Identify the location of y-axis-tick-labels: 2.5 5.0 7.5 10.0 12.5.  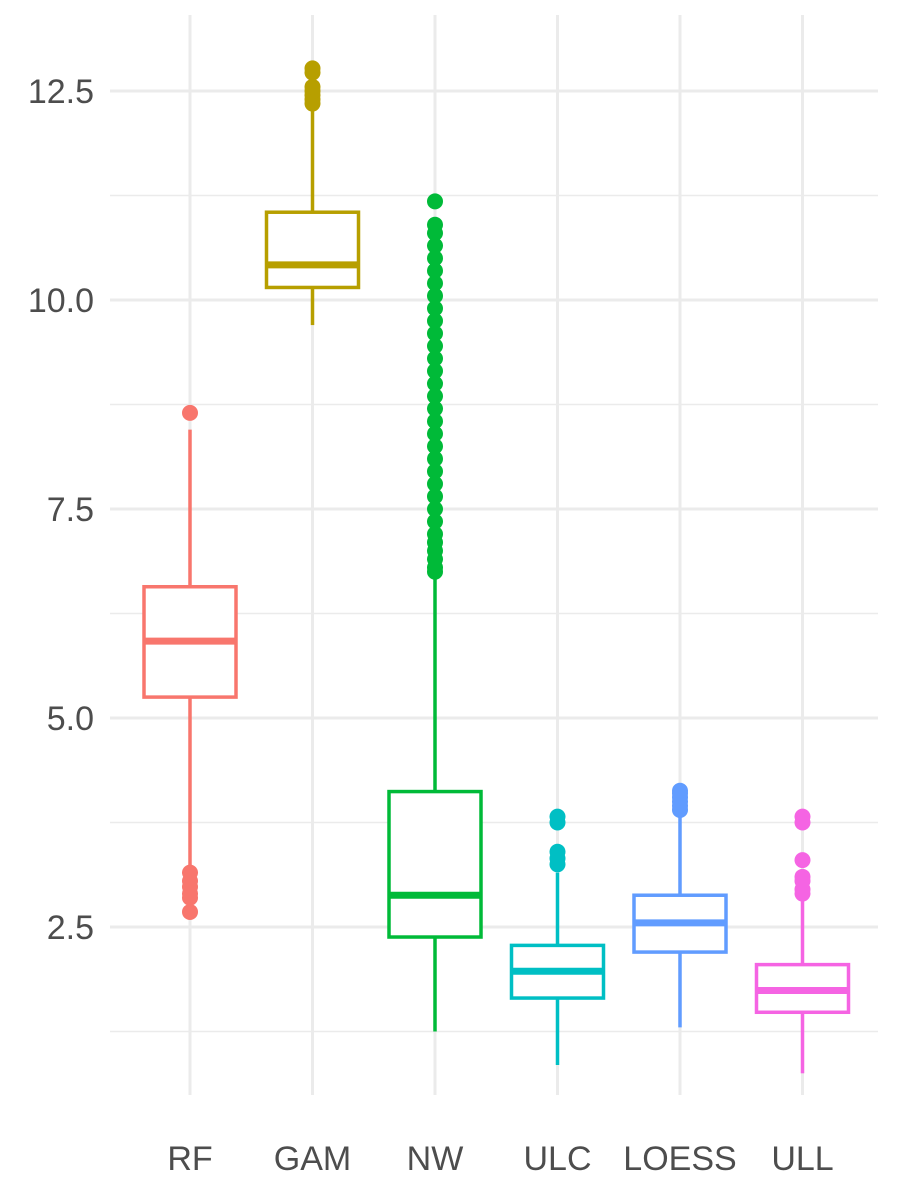
(61, 510).